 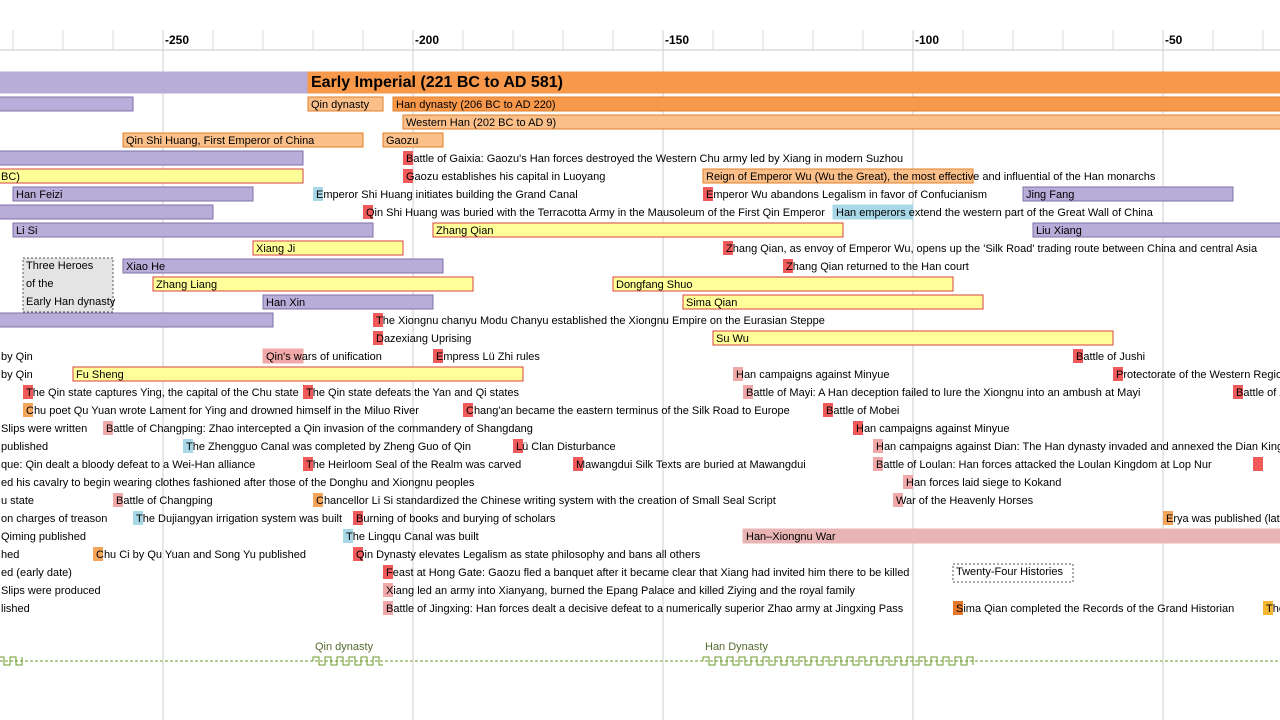 I want to click on period-label: Xiao He, so click(x=145, y=267).